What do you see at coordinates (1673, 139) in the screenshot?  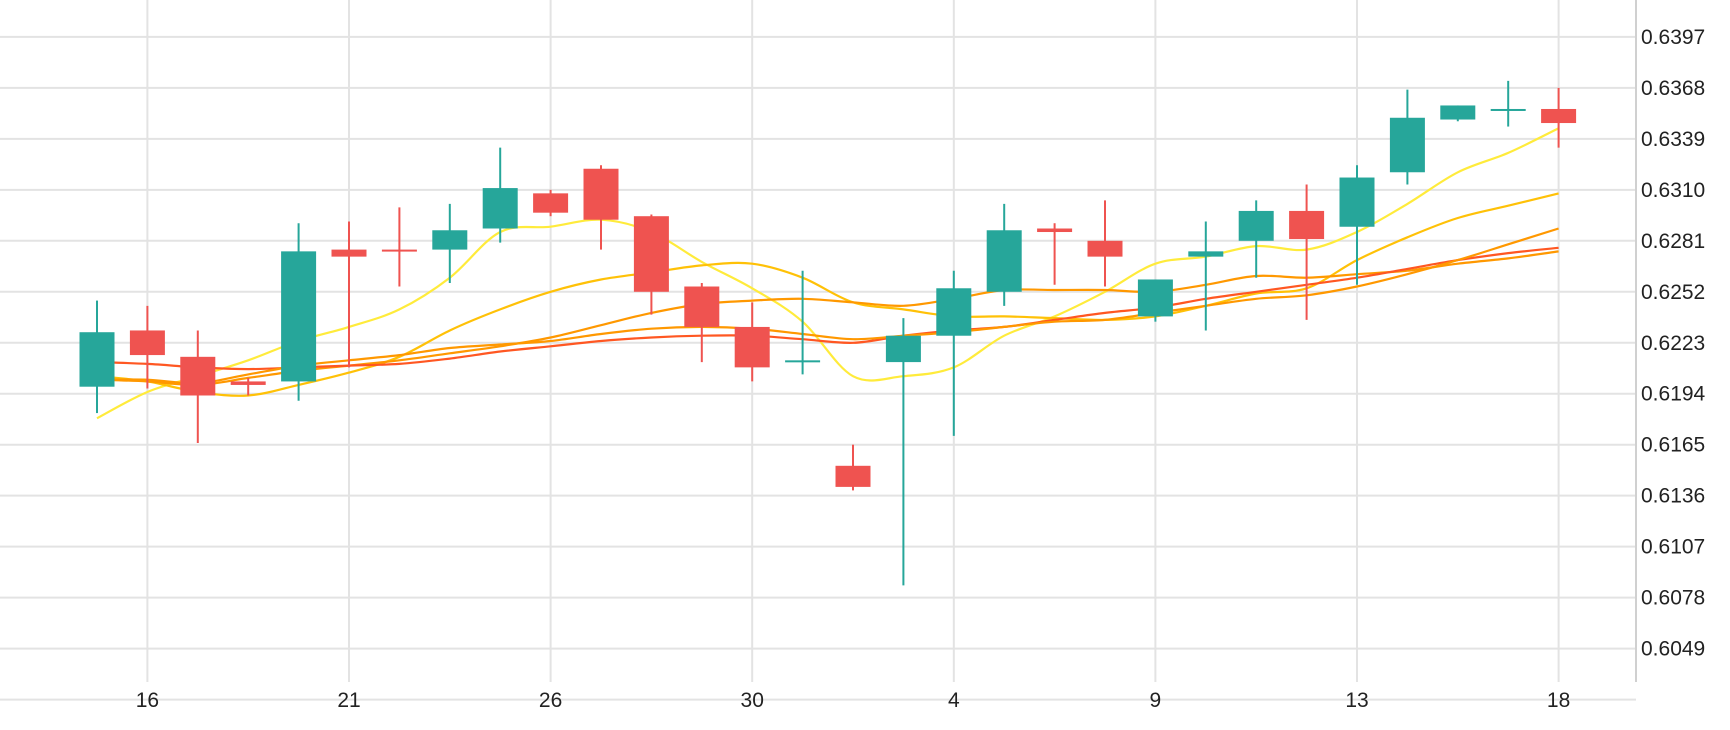 I see `y-tick-label: 0.6339` at bounding box center [1673, 139].